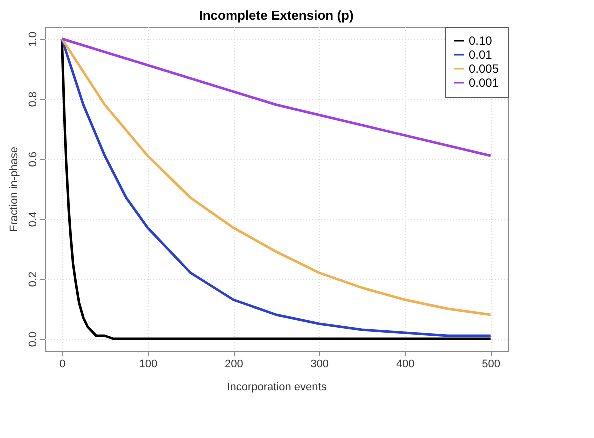 Image resolution: width=594 pixels, height=438 pixels. What do you see at coordinates (34, 280) in the screenshot?
I see `y-tick-label: 0.2` at bounding box center [34, 280].